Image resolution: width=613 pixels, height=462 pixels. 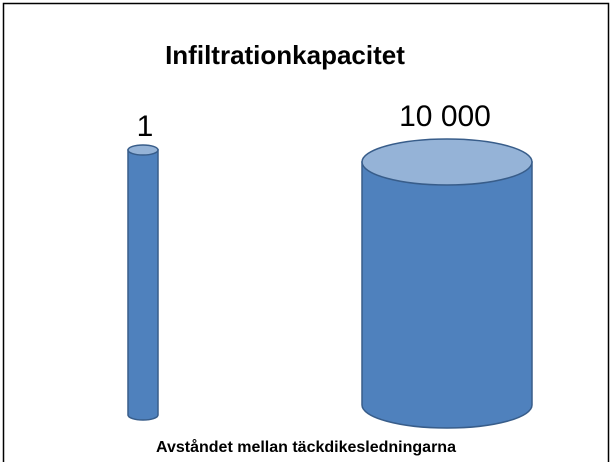 I want to click on thin-cylinder, so click(x=143, y=282).